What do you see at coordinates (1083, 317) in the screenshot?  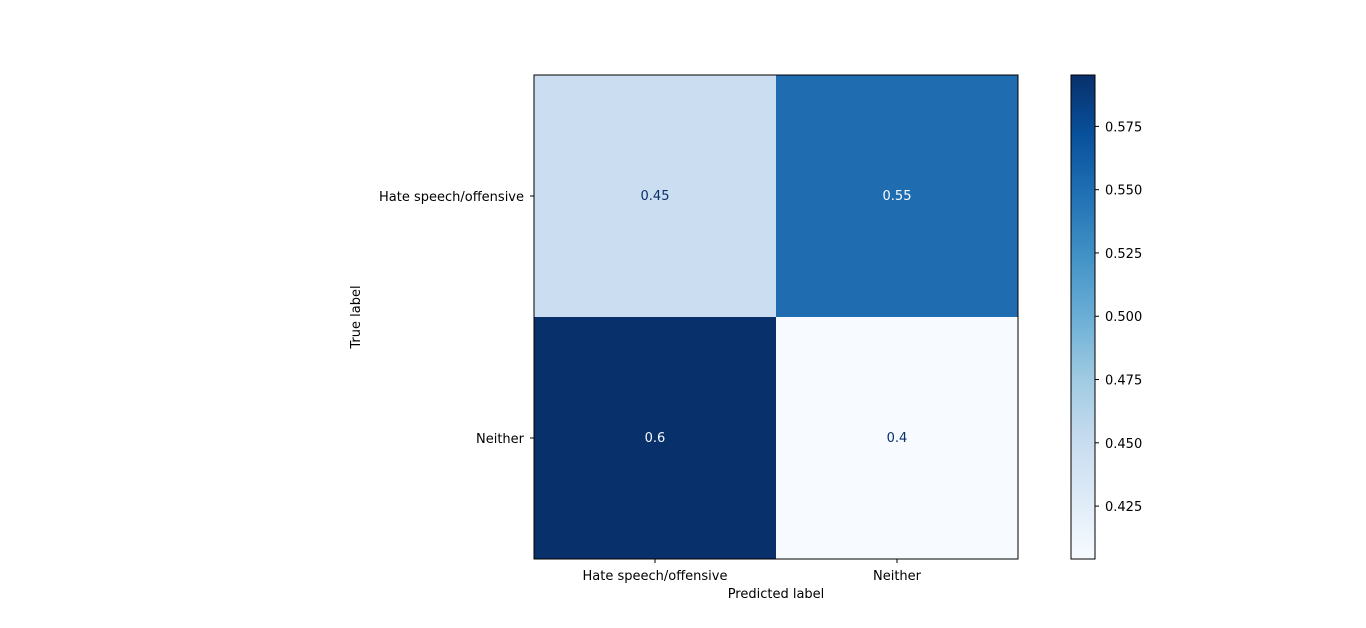 I see `colorbar` at bounding box center [1083, 317].